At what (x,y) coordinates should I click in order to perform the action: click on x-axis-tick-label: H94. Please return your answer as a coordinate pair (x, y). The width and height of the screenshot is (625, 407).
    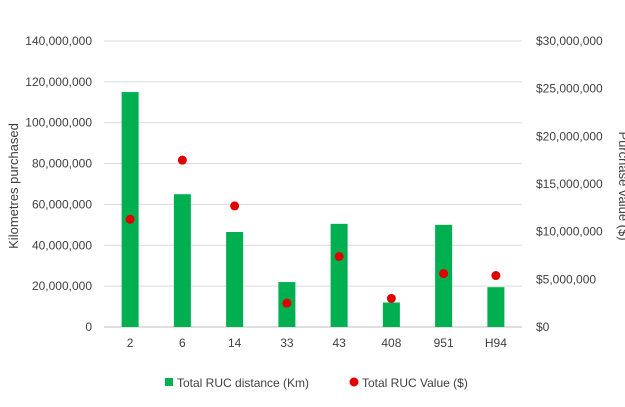
    Looking at the image, I should click on (496, 343).